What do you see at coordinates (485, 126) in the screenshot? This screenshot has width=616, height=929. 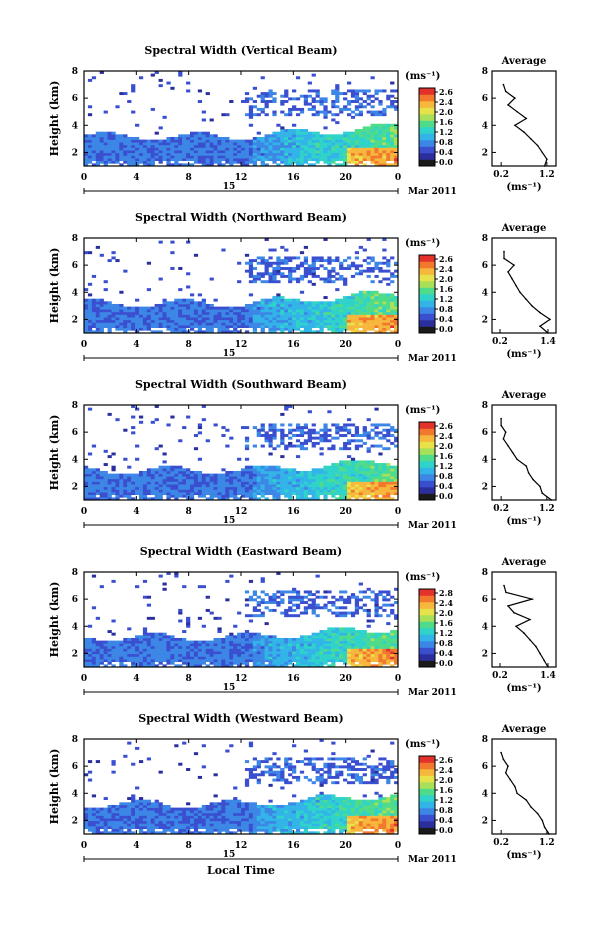 I see `profile-y-tick-label: 4` at bounding box center [485, 126].